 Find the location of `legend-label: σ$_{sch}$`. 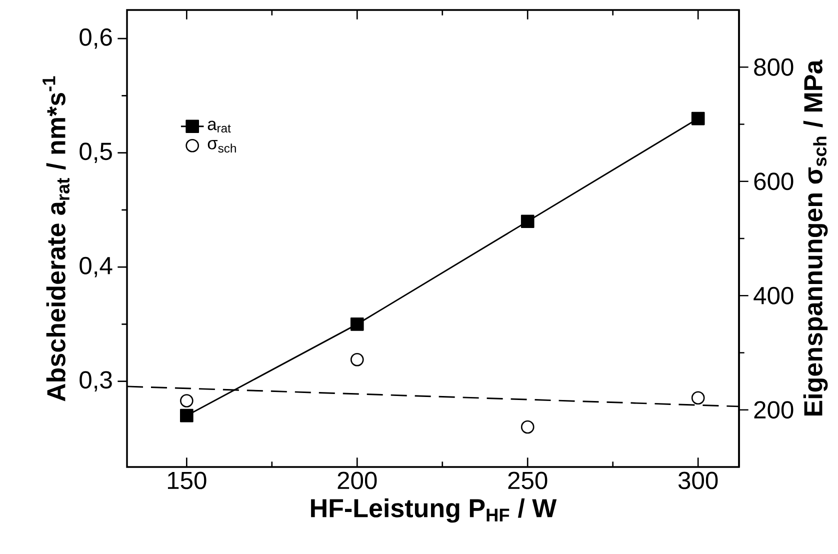

legend-label: σ$_{sch}$ is located at coordinates (222, 146).